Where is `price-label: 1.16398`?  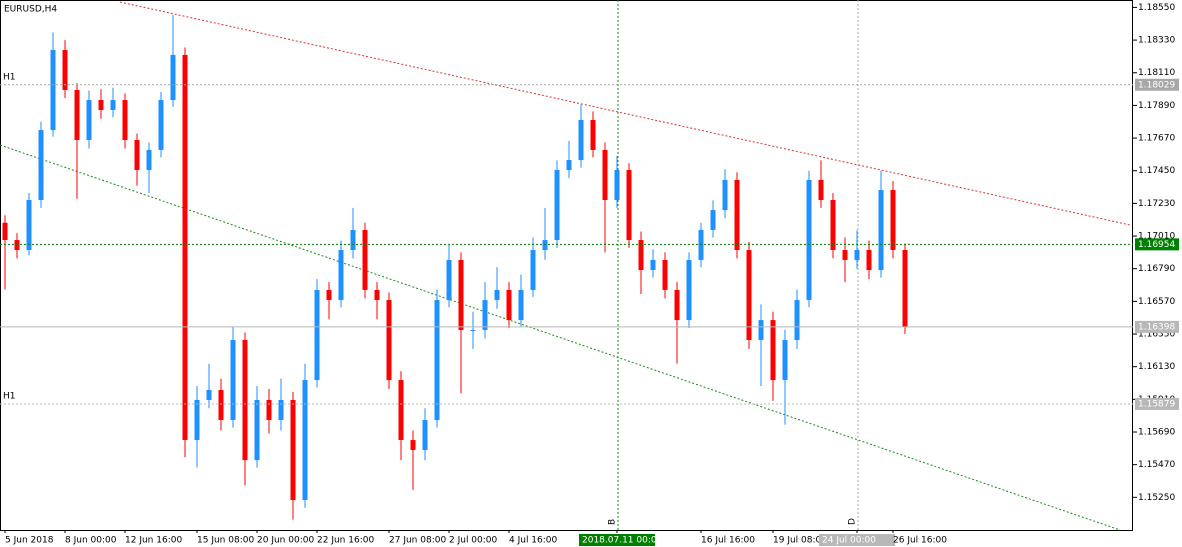 price-label: 1.16398 is located at coordinates (1156, 327).